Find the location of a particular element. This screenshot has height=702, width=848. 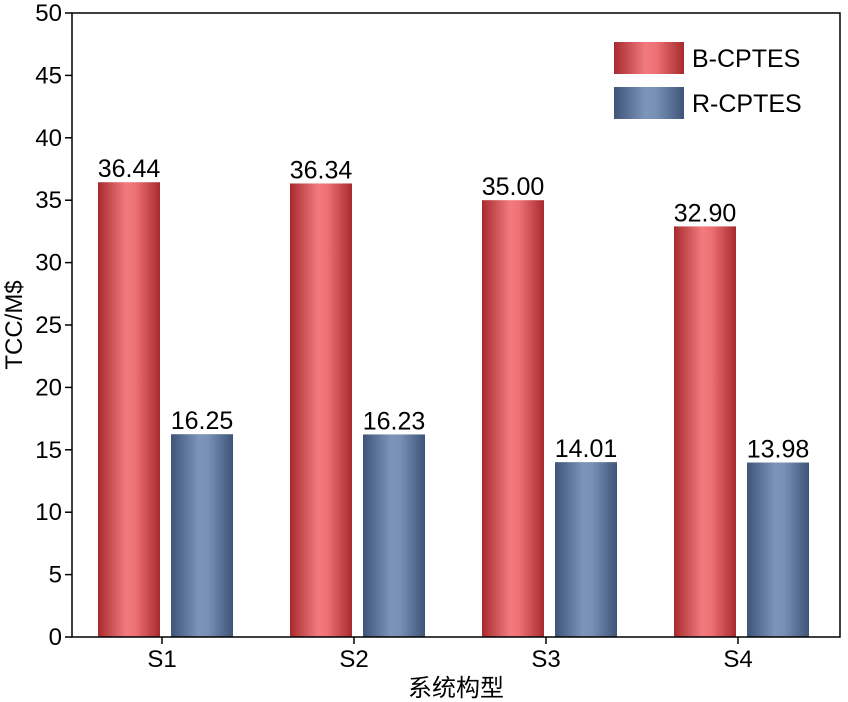

y-tick-label: 5 is located at coordinates (55, 575).